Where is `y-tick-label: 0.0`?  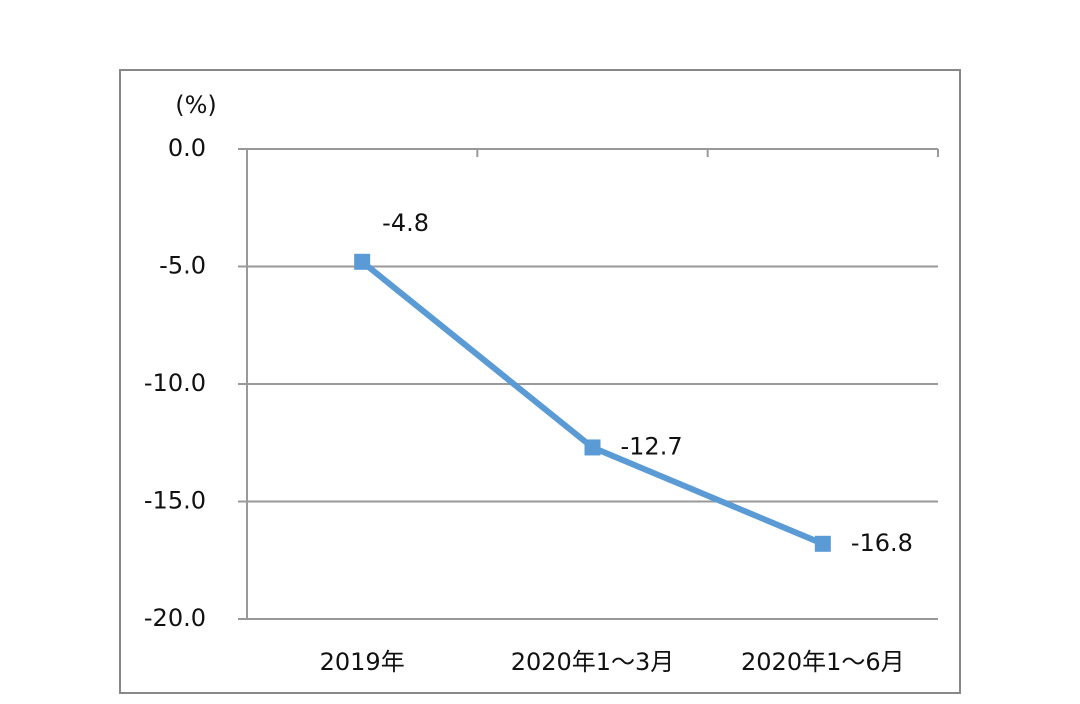
y-tick-label: 0.0 is located at coordinates (187, 148).